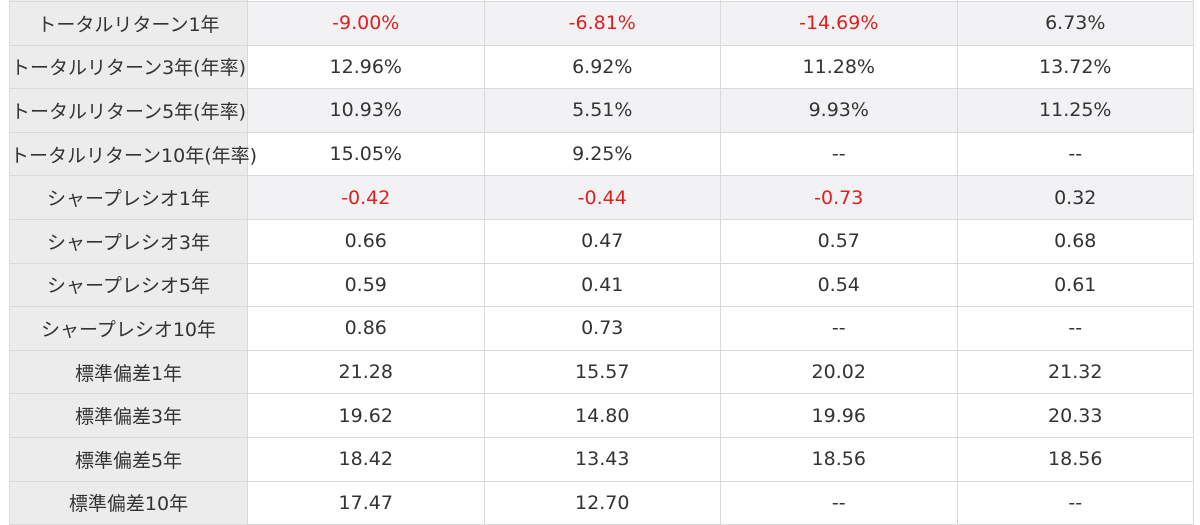 The width and height of the screenshot is (1200, 525). I want to click on value-cell: 0.73, so click(602, 328).